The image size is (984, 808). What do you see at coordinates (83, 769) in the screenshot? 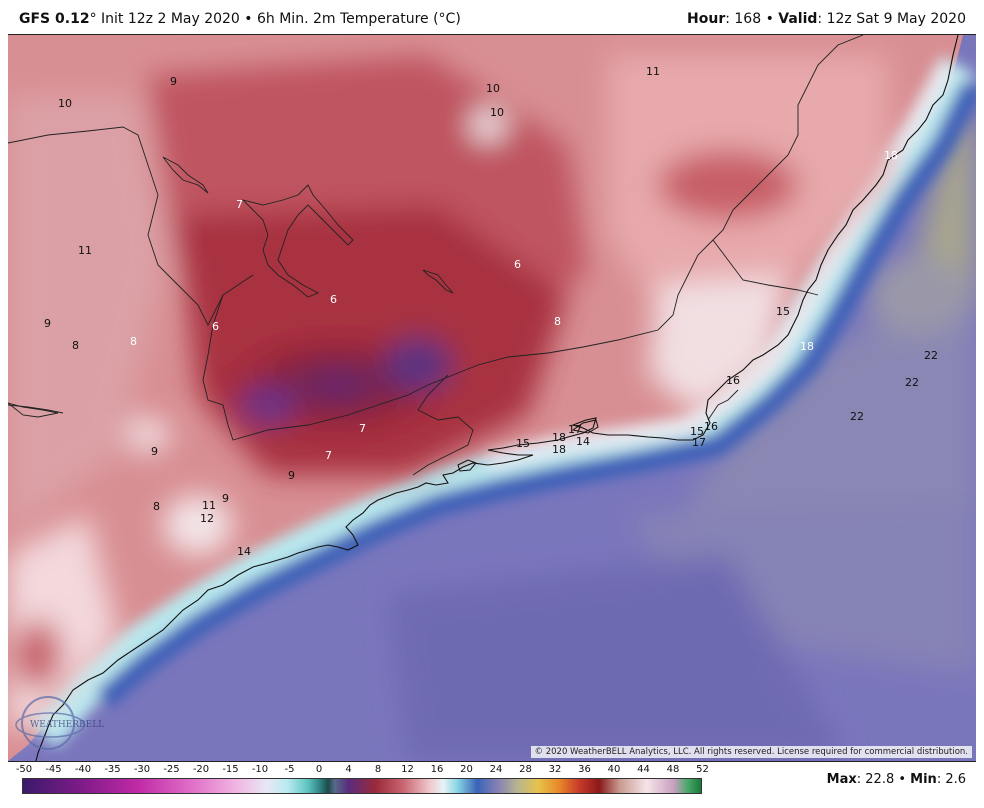
I see `legend-tick: -40` at bounding box center [83, 769].